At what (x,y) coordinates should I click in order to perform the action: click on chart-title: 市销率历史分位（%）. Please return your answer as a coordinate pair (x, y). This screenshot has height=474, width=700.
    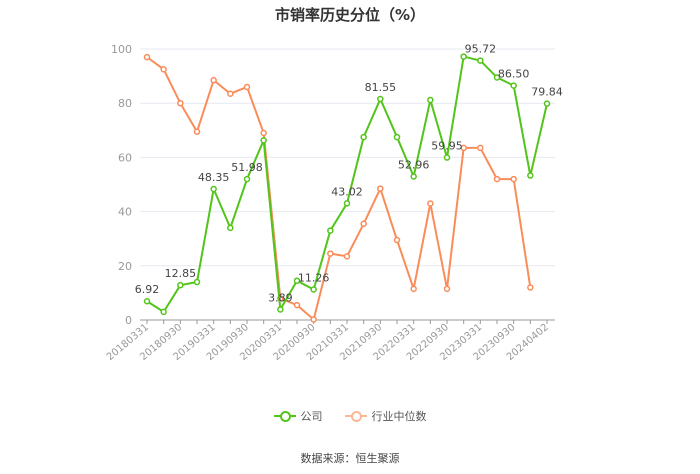
    Looking at the image, I should click on (350, 15).